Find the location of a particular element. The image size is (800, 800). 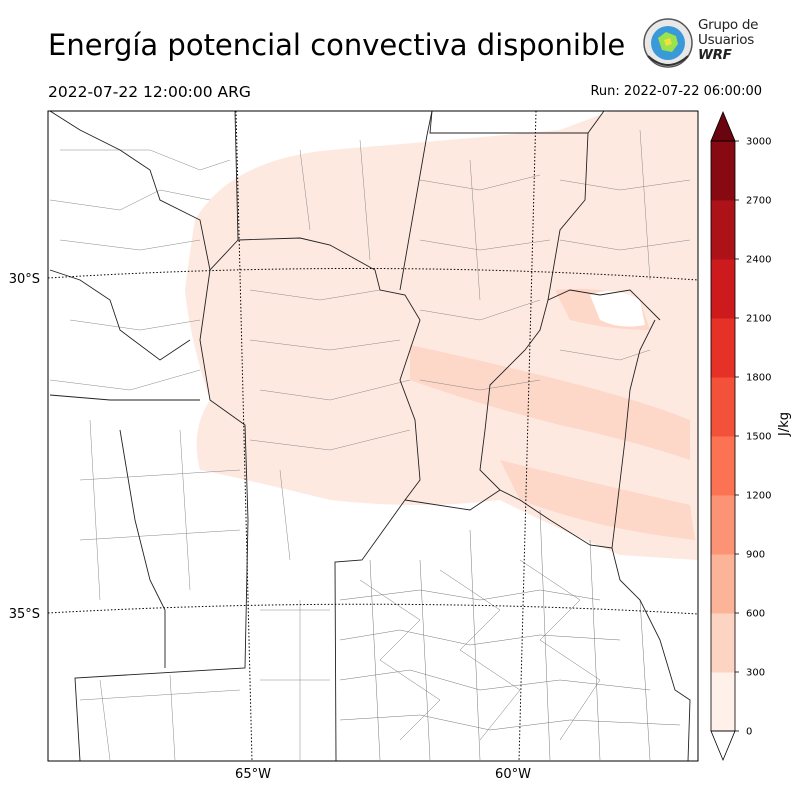

lat-label-35s: 35°S is located at coordinates (24, 614).